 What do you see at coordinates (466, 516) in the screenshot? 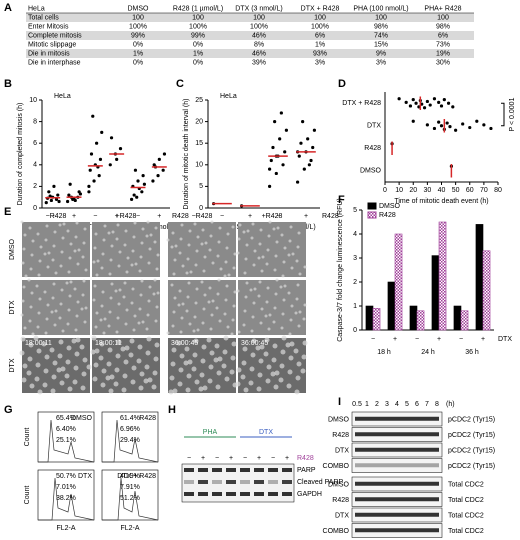
I see `target-label: Total CDC2` at bounding box center [466, 516].